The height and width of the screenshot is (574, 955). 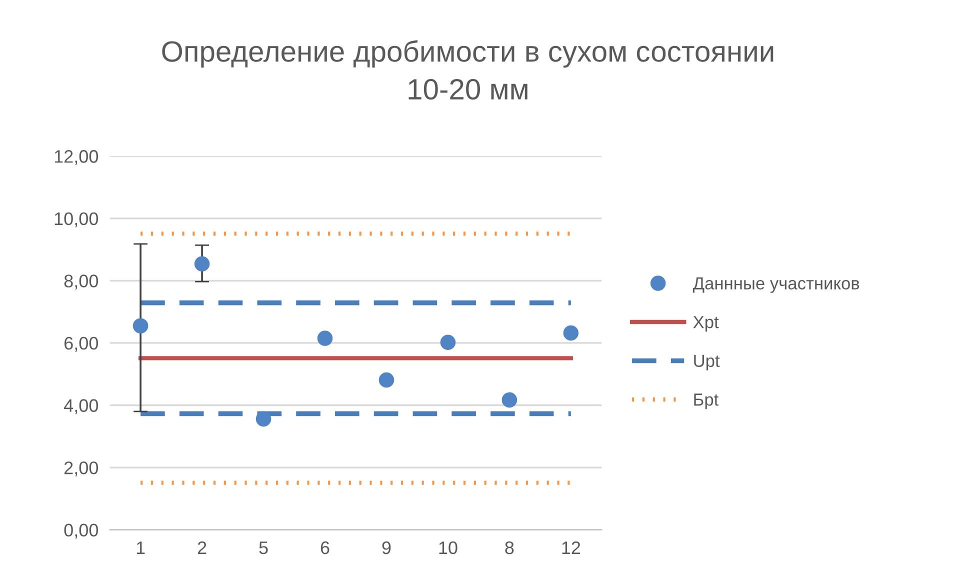 I want to click on x-tick-label: 1, so click(x=140, y=548).